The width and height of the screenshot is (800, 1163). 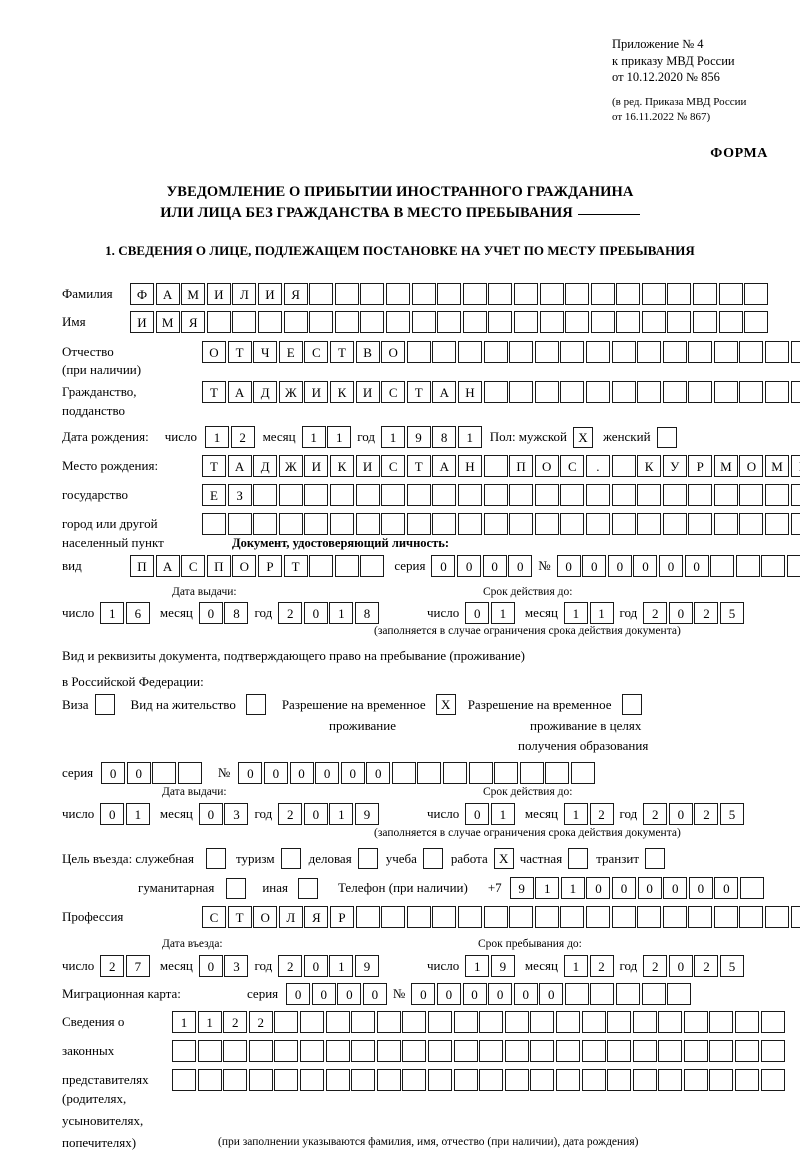 What do you see at coordinates (578, 858) in the screenshot?
I see `purpose-private-checkbox` at bounding box center [578, 858].